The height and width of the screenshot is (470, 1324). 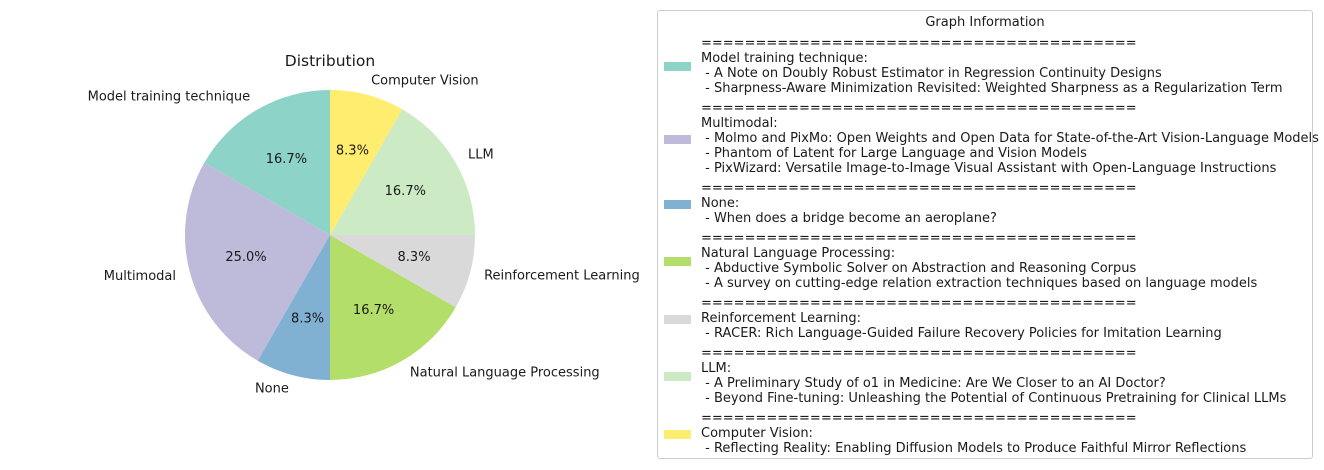 What do you see at coordinates (720, 203) in the screenshot?
I see `legend-header: None:` at bounding box center [720, 203].